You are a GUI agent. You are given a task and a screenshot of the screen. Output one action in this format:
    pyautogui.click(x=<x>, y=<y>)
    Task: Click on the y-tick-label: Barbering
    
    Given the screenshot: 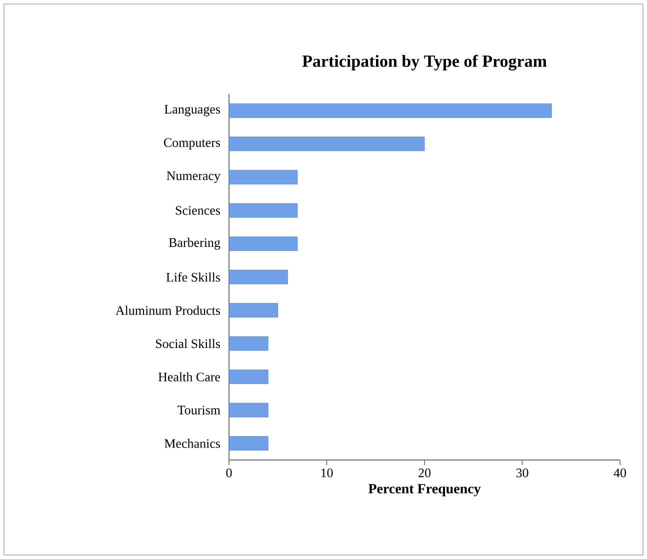 What is the action you would take?
    pyautogui.click(x=194, y=244)
    